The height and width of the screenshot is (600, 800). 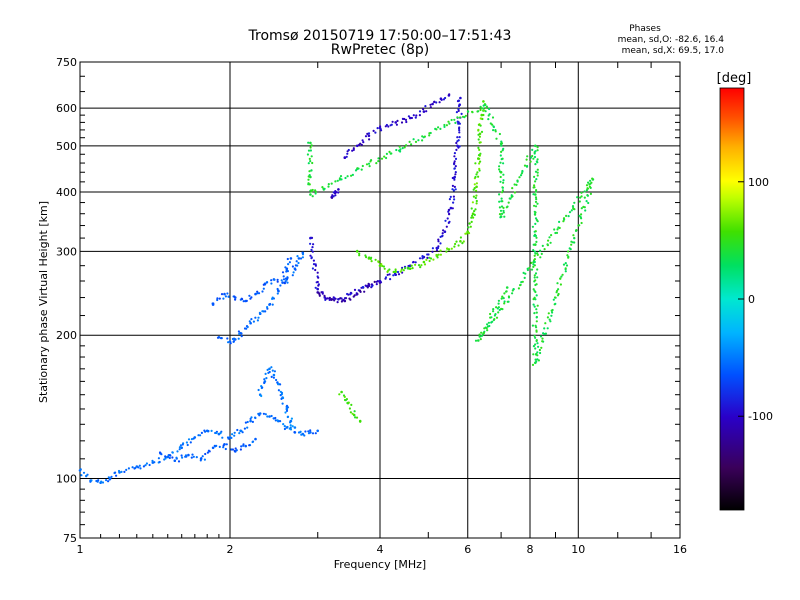 I want to click on y-tick-label: 600, so click(x=66, y=108).